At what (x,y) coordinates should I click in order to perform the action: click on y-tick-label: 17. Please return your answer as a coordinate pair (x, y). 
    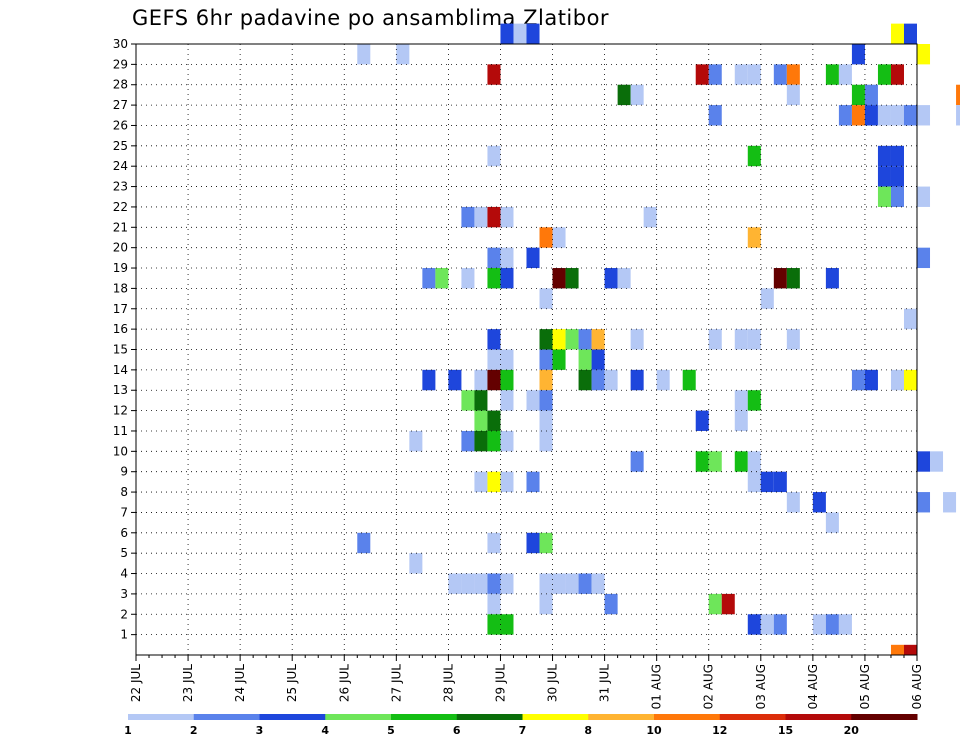
    Looking at the image, I should click on (120, 309).